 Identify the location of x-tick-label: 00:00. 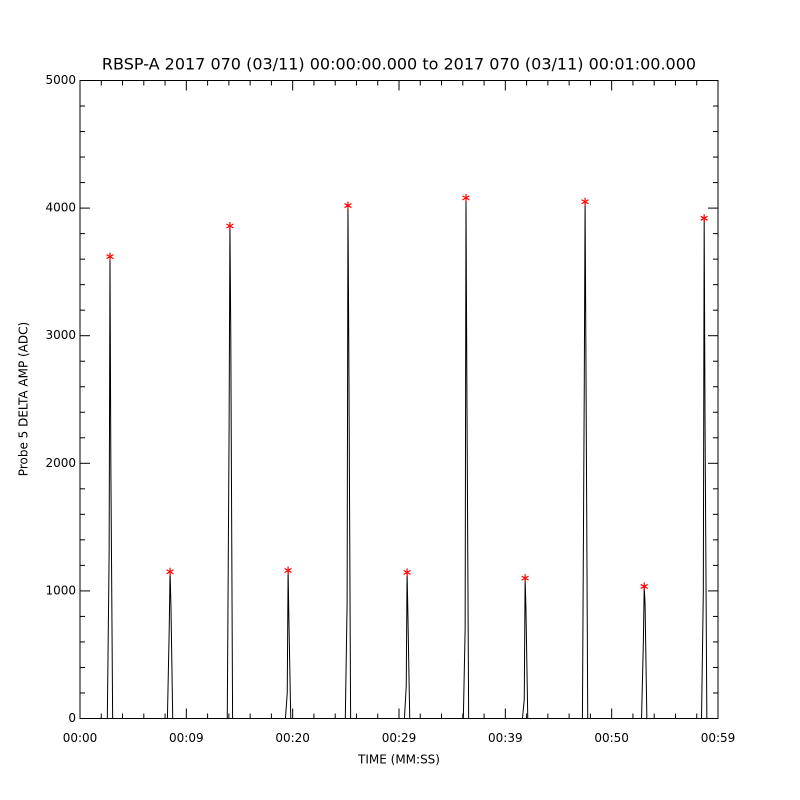
(80, 738).